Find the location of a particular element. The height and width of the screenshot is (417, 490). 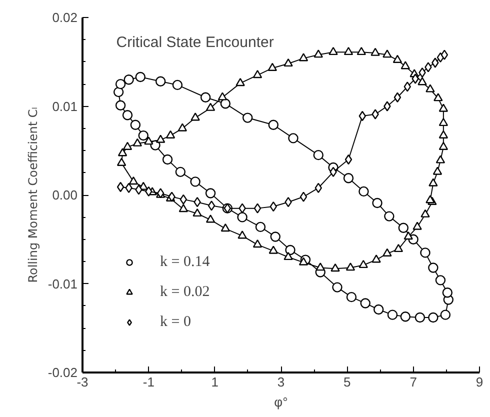

x-tick-label: 7 is located at coordinates (413, 382).